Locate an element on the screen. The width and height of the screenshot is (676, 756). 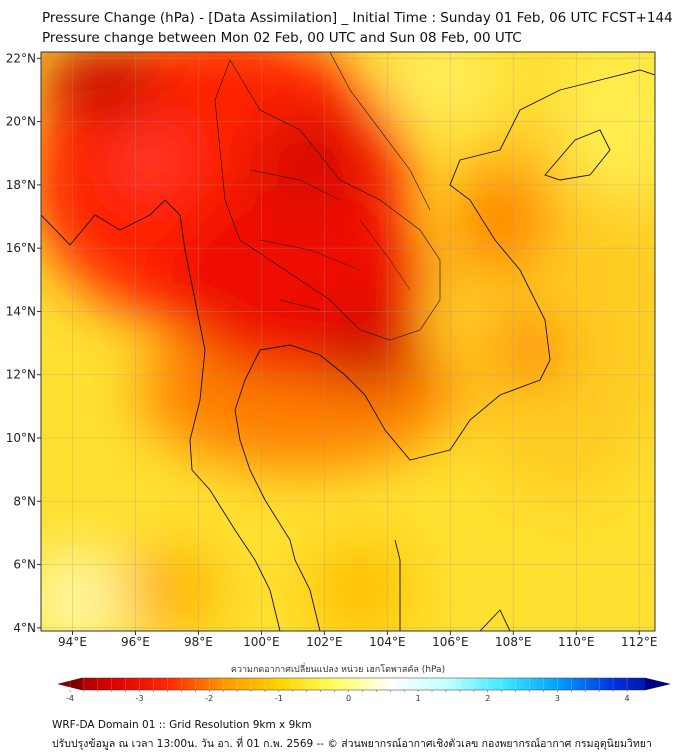
lon-label: 110°E is located at coordinates (576, 642).